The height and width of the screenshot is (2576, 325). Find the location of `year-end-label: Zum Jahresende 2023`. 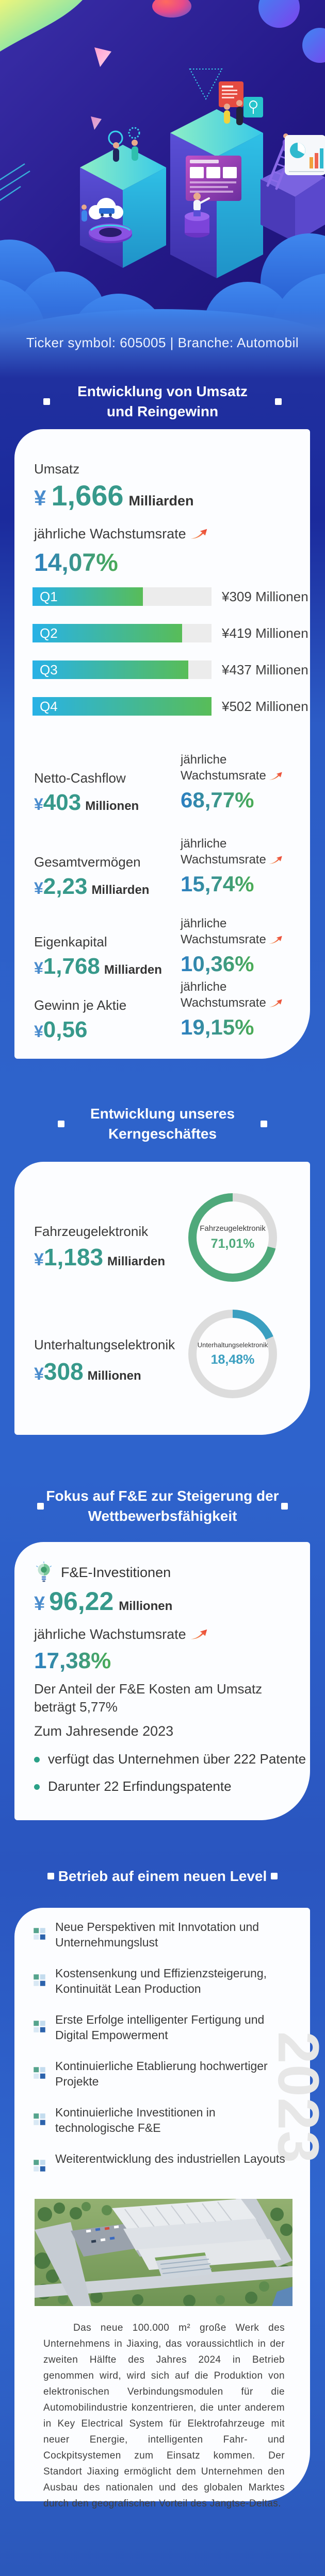

year-end-label: Zum Jahresende 2023 is located at coordinates (104, 1731).